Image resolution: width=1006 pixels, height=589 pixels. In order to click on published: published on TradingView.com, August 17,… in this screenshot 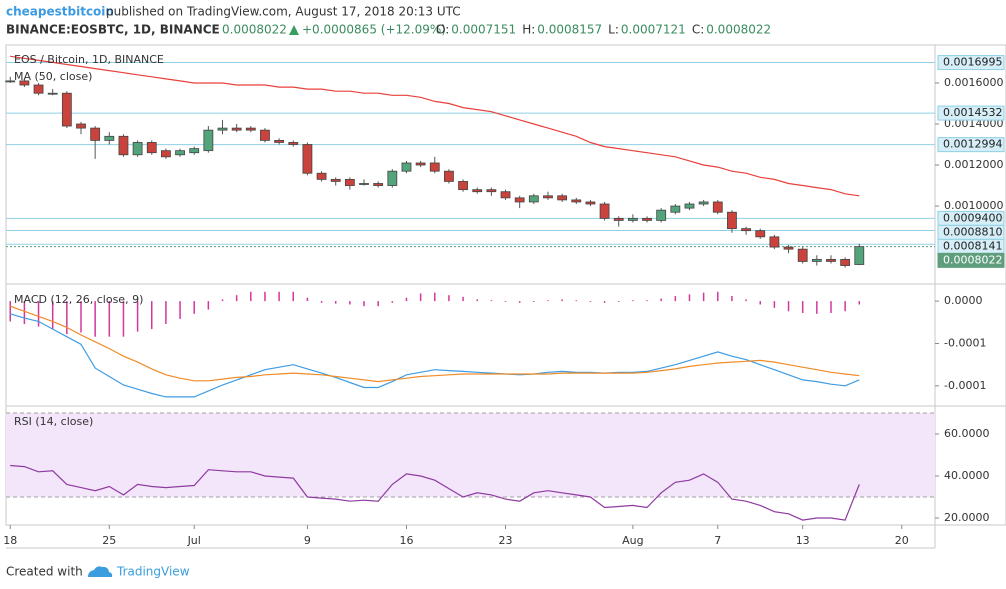, I will do `click(283, 12)`.